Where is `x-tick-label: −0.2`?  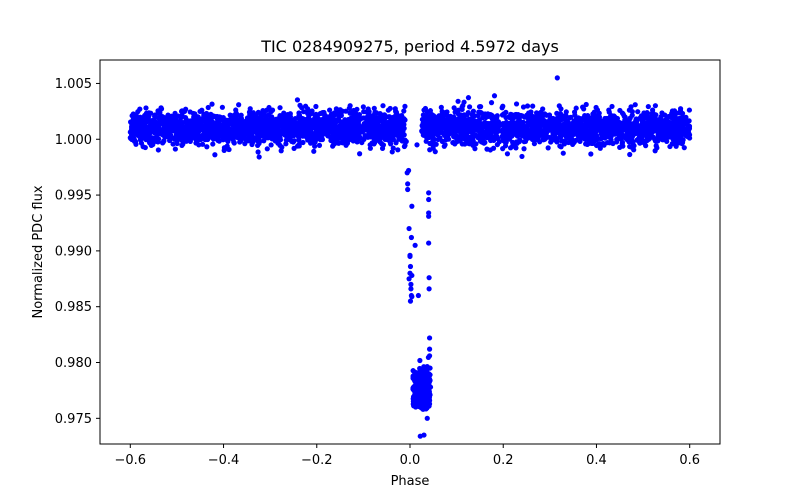 x-tick-label: −0.2 is located at coordinates (317, 460).